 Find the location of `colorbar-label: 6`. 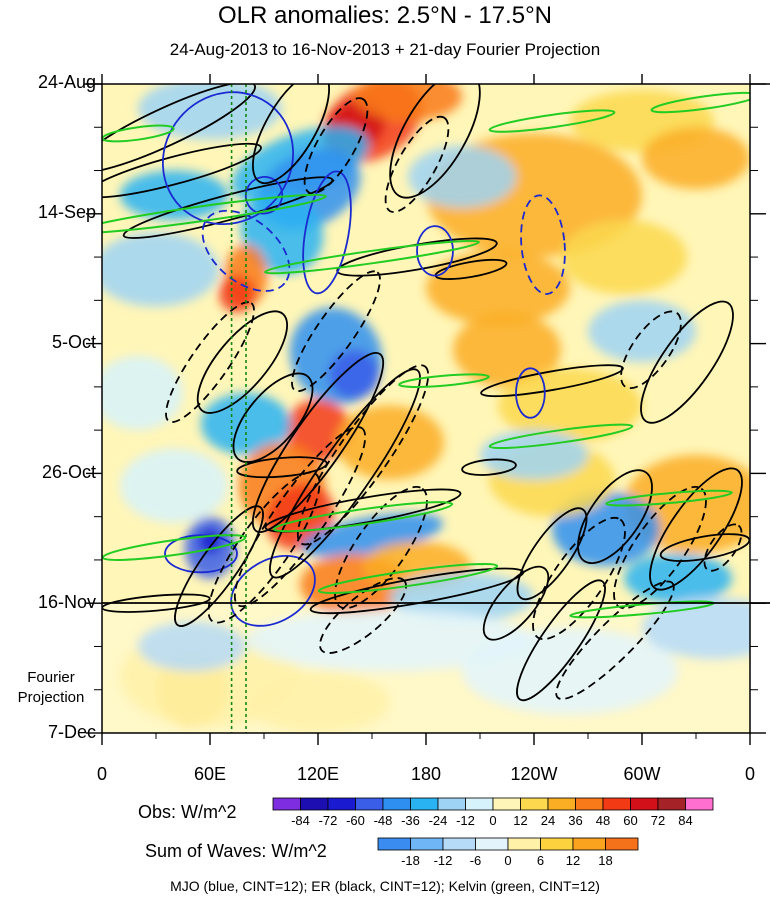

colorbar-label: 6 is located at coordinates (540, 860).